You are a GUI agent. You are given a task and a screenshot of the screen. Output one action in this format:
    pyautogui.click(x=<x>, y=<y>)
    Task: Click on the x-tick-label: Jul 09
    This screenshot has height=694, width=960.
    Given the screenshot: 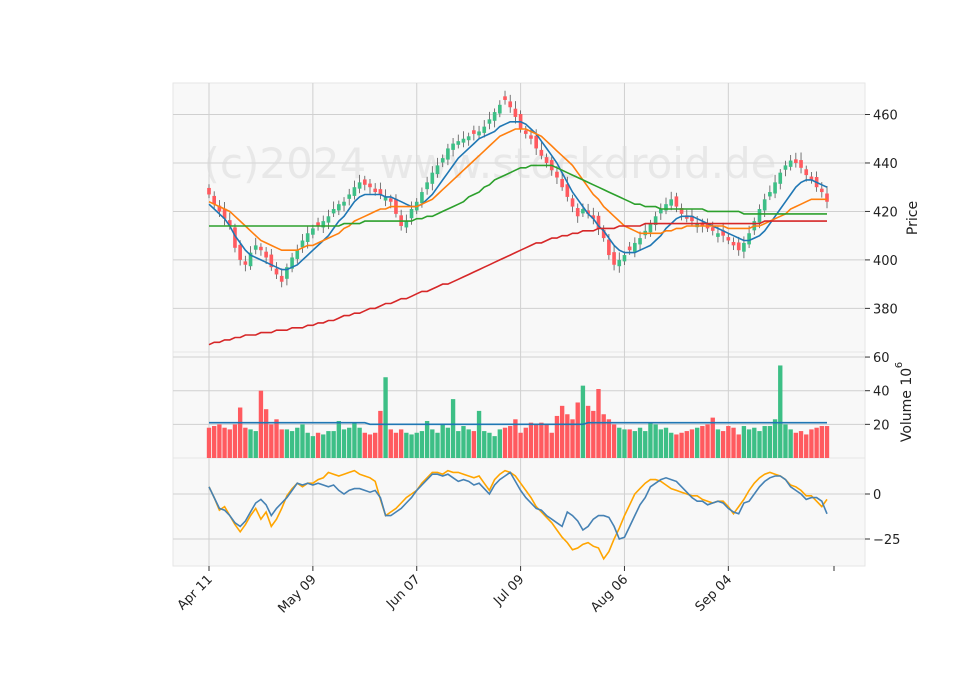 What is the action you would take?
    pyautogui.click(x=508, y=590)
    